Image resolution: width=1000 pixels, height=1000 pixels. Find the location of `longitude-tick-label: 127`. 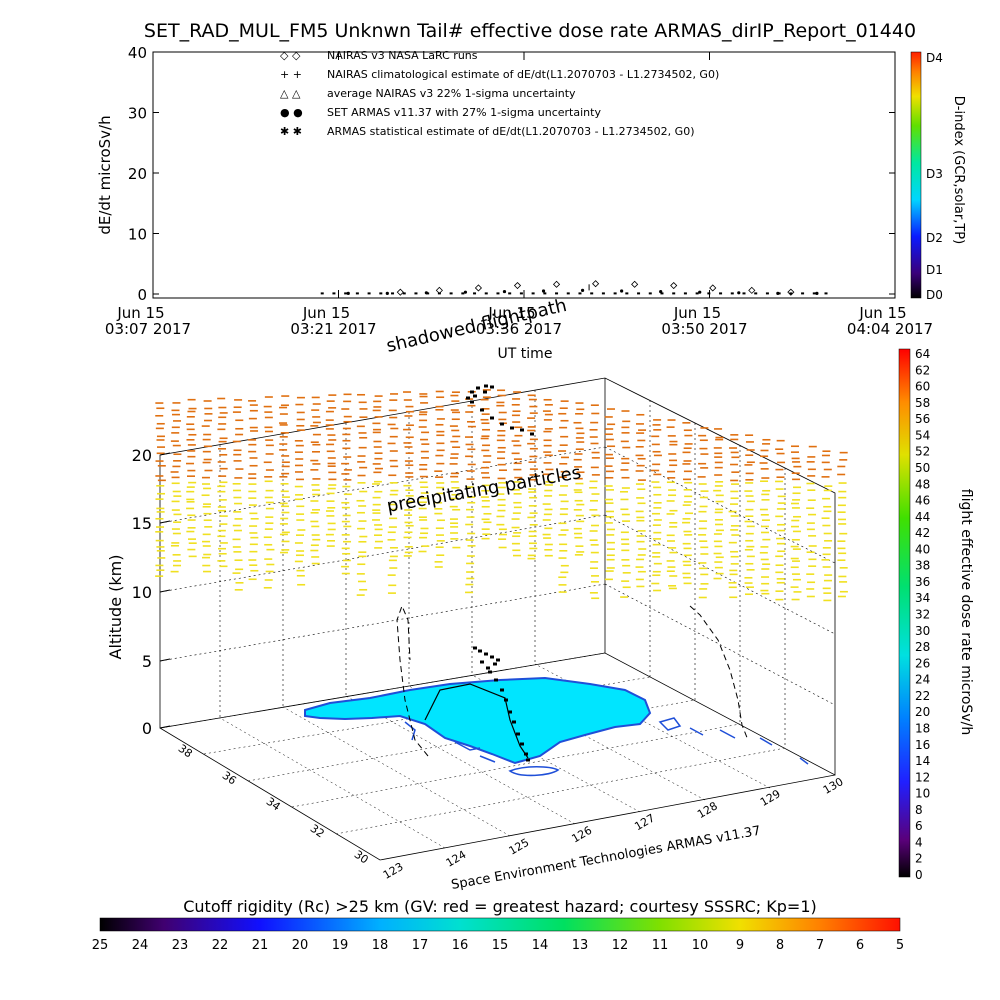

longitude-tick-label: 127 is located at coordinates (644, 823).